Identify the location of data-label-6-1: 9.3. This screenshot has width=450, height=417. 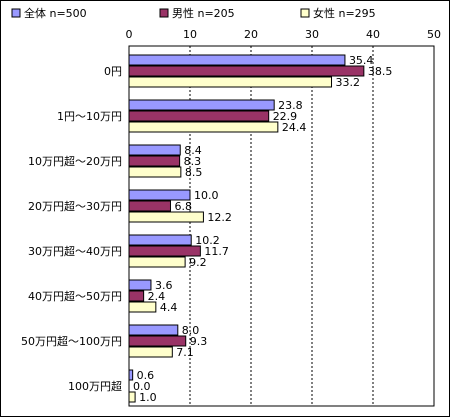
(199, 341).